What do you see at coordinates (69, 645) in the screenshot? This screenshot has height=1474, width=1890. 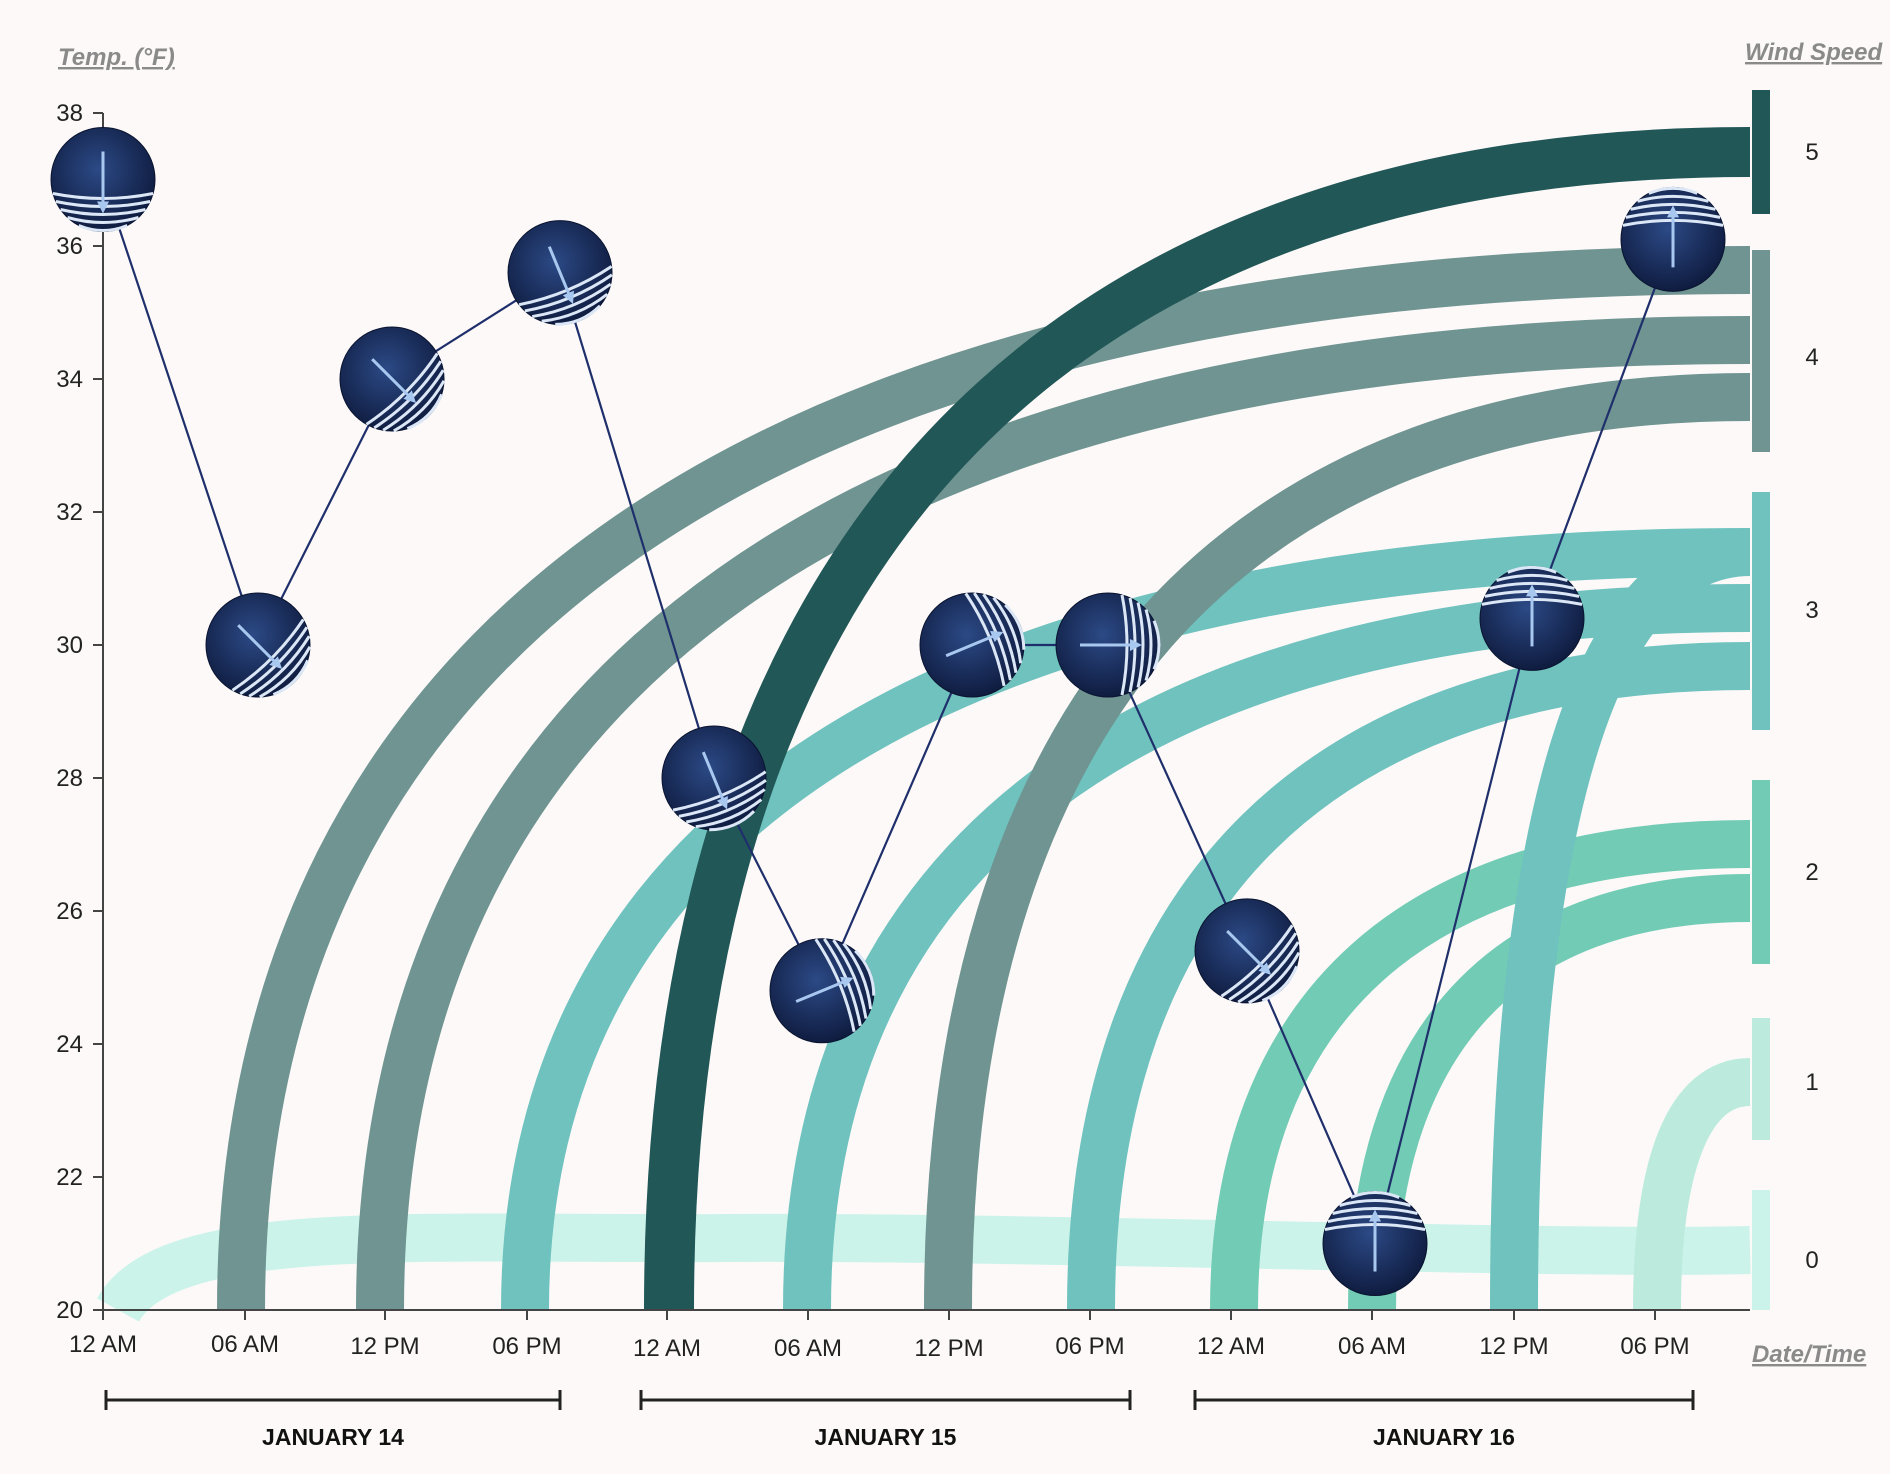 I see `y-tick-label: 30` at bounding box center [69, 645].